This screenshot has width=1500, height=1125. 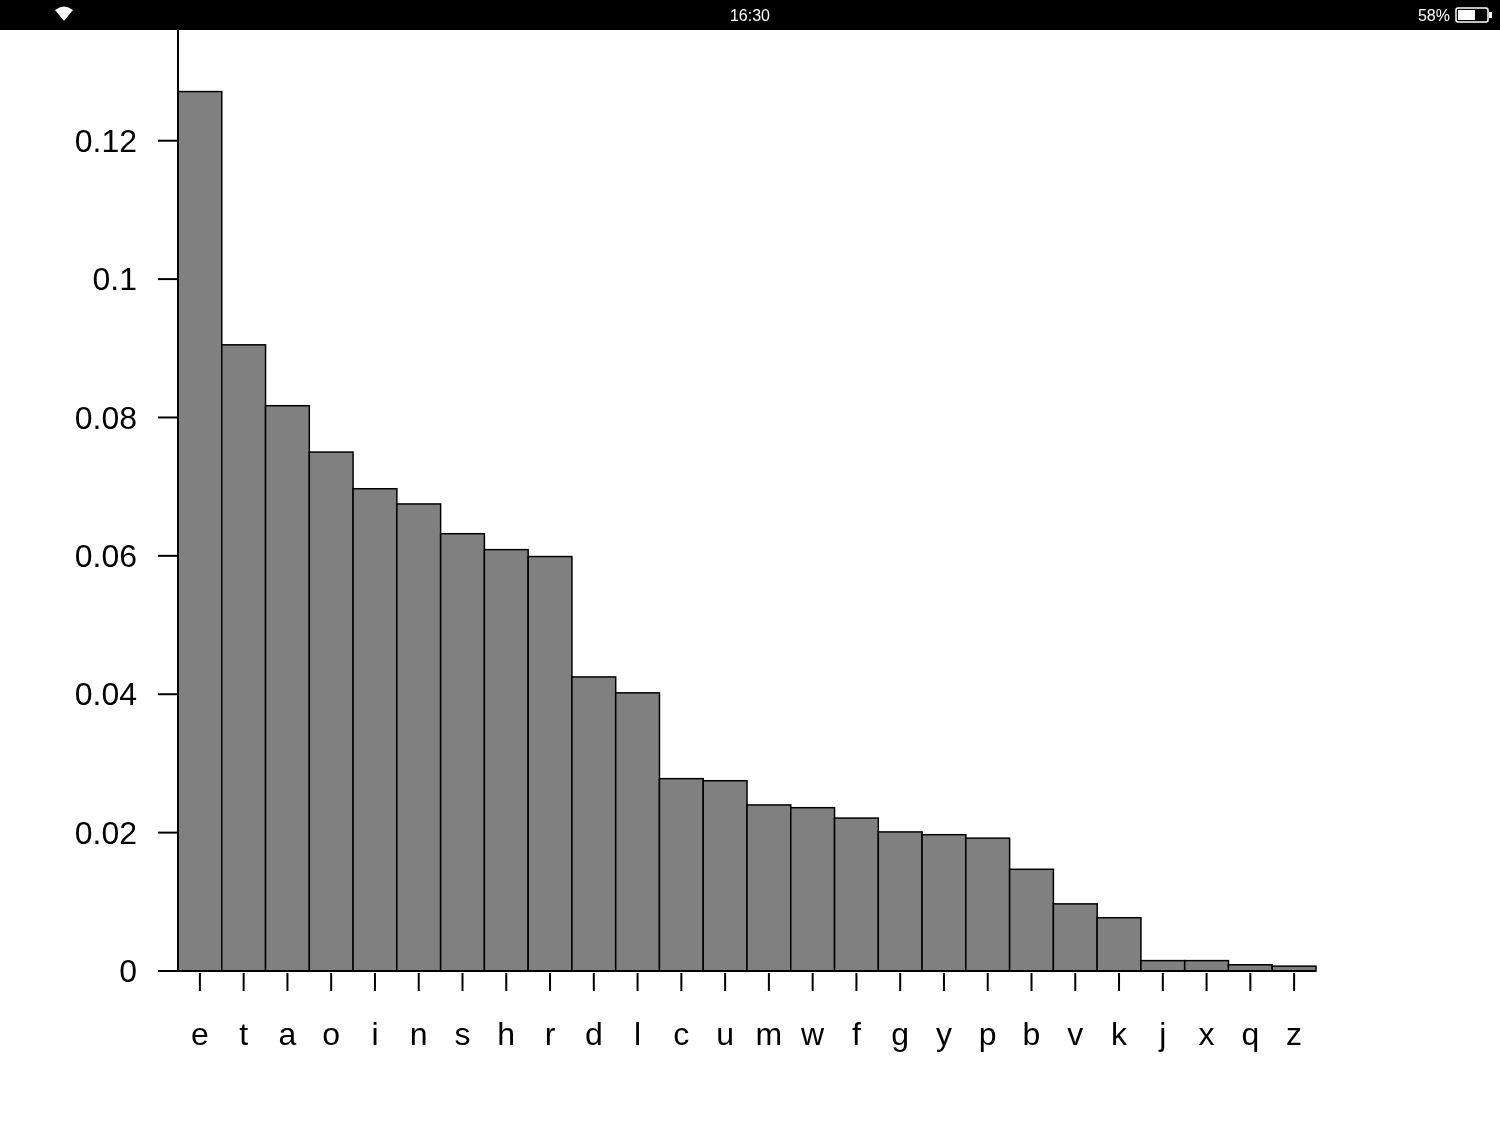 I want to click on x-tick-label: u, so click(x=725, y=1034).